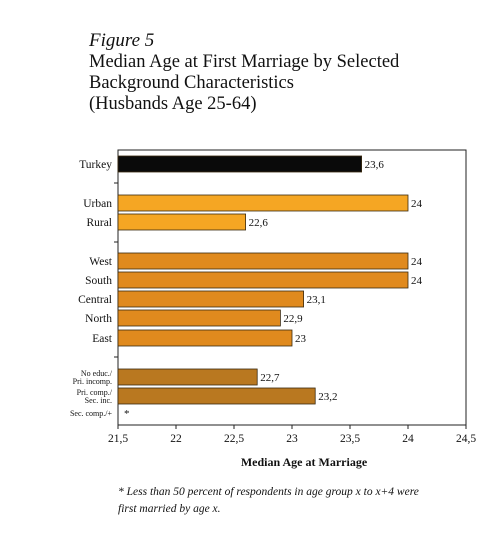  What do you see at coordinates (191, 83) in the screenshot?
I see `figure-title-line-2: Background Characteristics` at bounding box center [191, 83].